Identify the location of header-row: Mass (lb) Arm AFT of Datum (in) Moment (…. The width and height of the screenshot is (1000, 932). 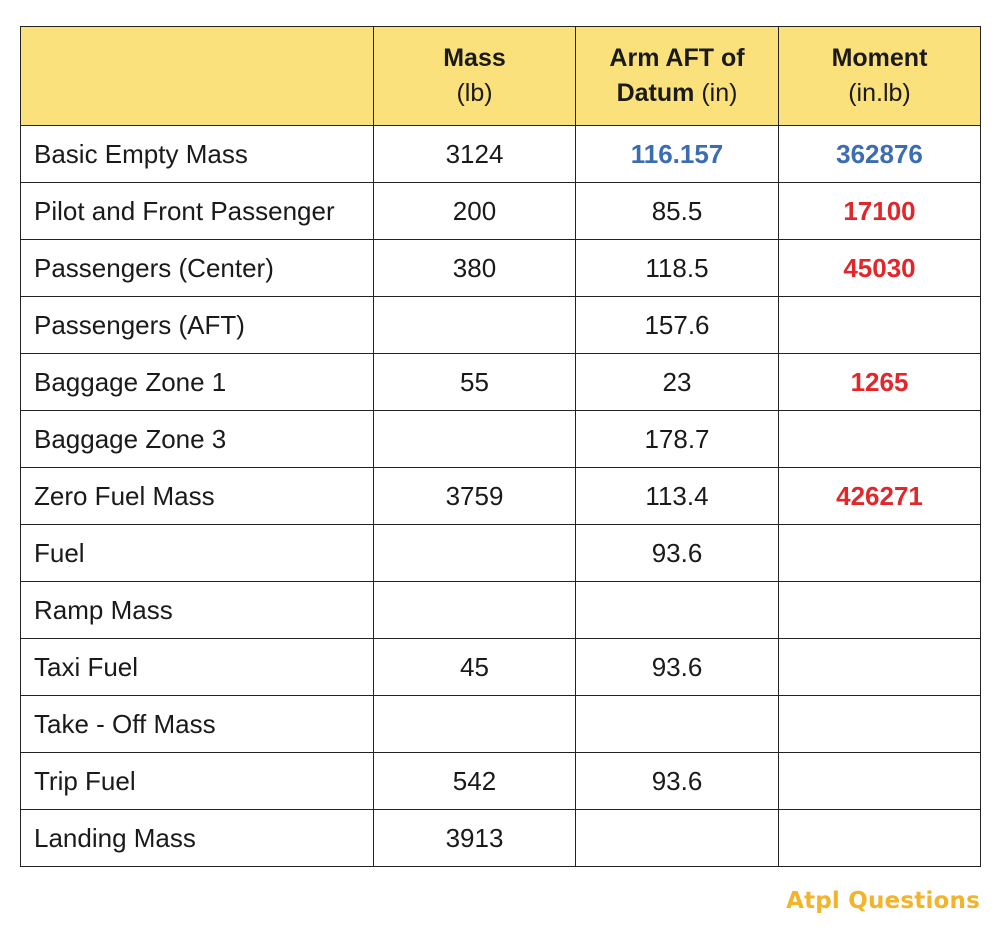
(501, 76).